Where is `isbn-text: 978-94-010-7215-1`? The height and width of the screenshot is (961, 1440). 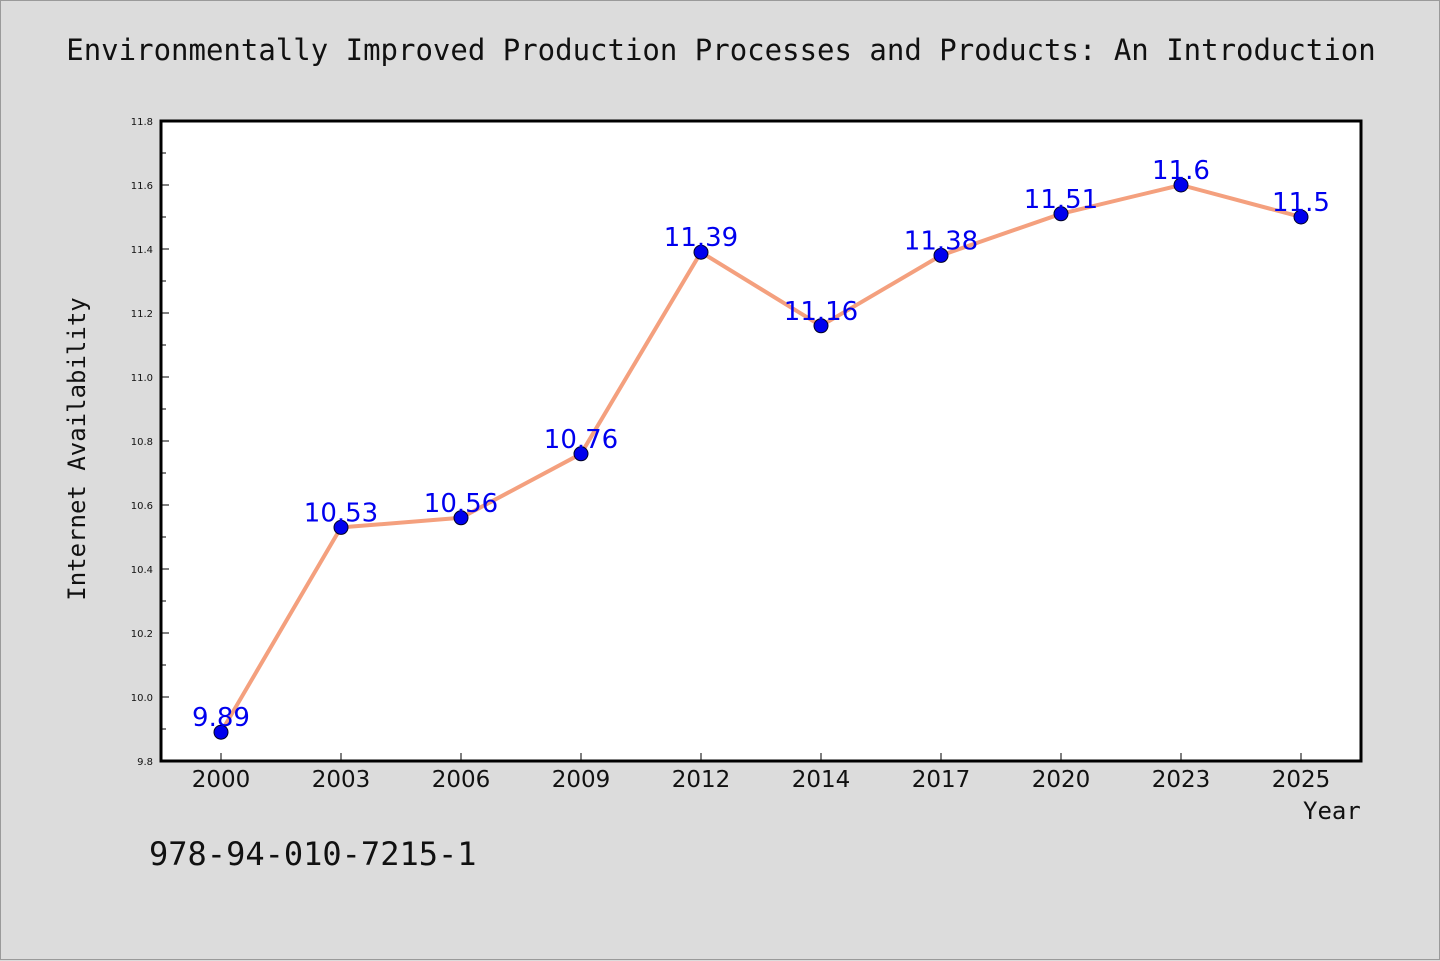
isbn-text: 978-94-010-7215-1 is located at coordinates (313, 854).